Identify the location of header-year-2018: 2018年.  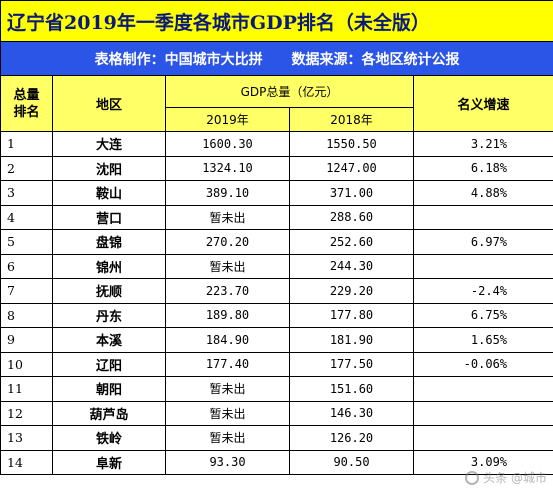
(351, 119).